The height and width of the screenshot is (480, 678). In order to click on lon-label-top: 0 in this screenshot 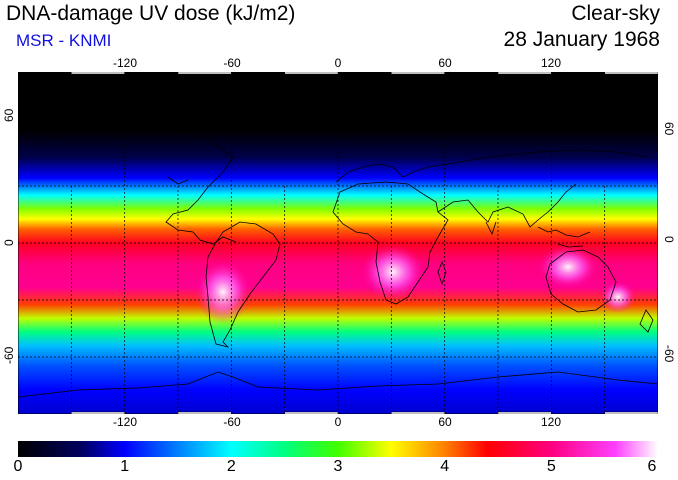, I will do `click(338, 63)`.